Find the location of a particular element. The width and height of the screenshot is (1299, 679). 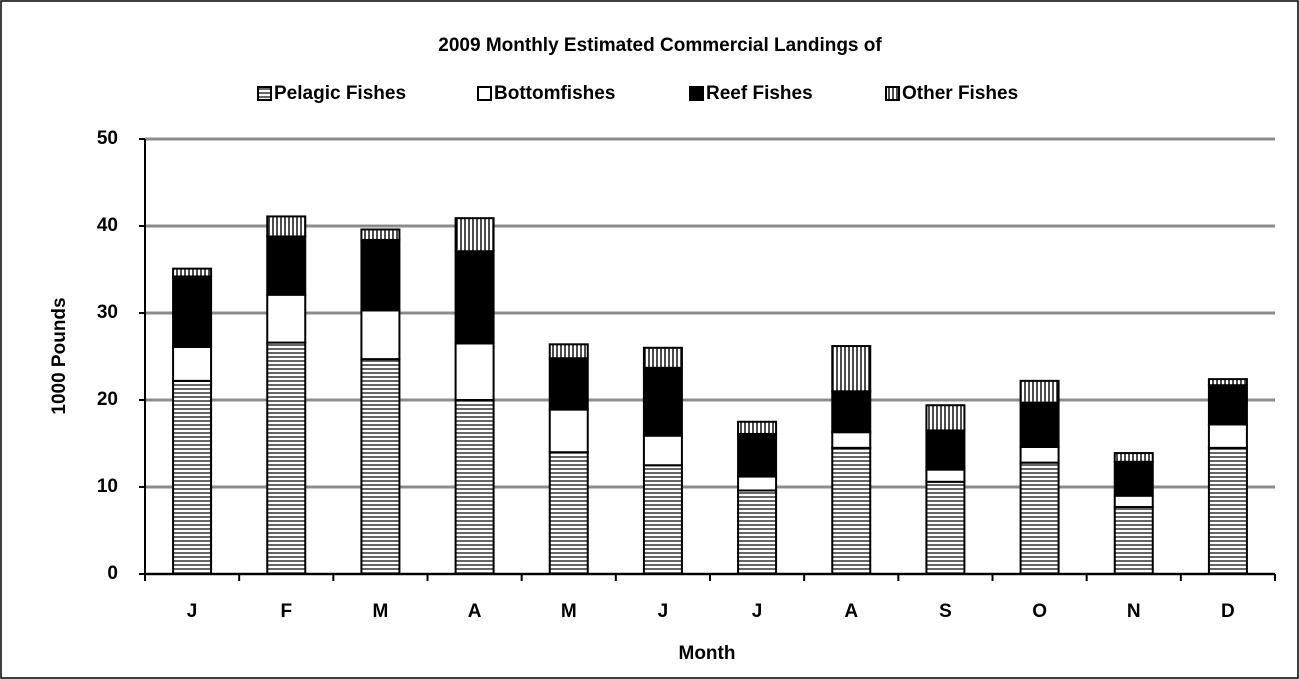

y-tick-label: 20 is located at coordinates (107, 399).